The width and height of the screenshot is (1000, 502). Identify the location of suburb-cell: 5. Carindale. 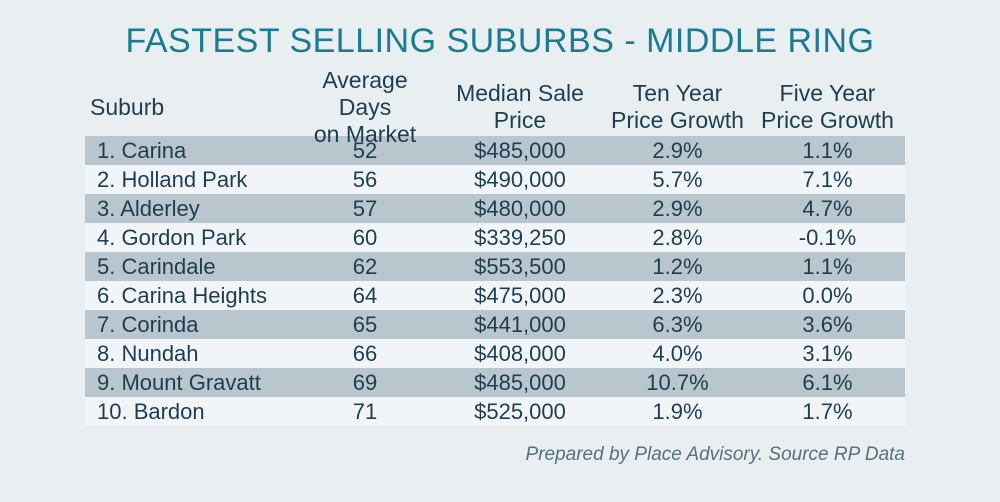
(156, 266).